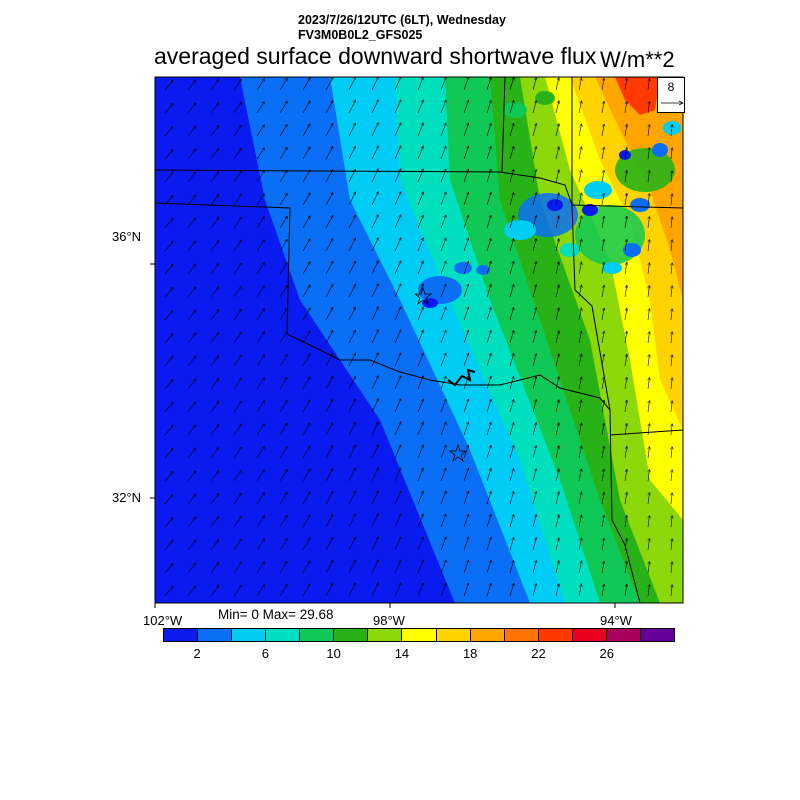  What do you see at coordinates (127, 497) in the screenshot?
I see `lat-label-32: 32°N` at bounding box center [127, 497].